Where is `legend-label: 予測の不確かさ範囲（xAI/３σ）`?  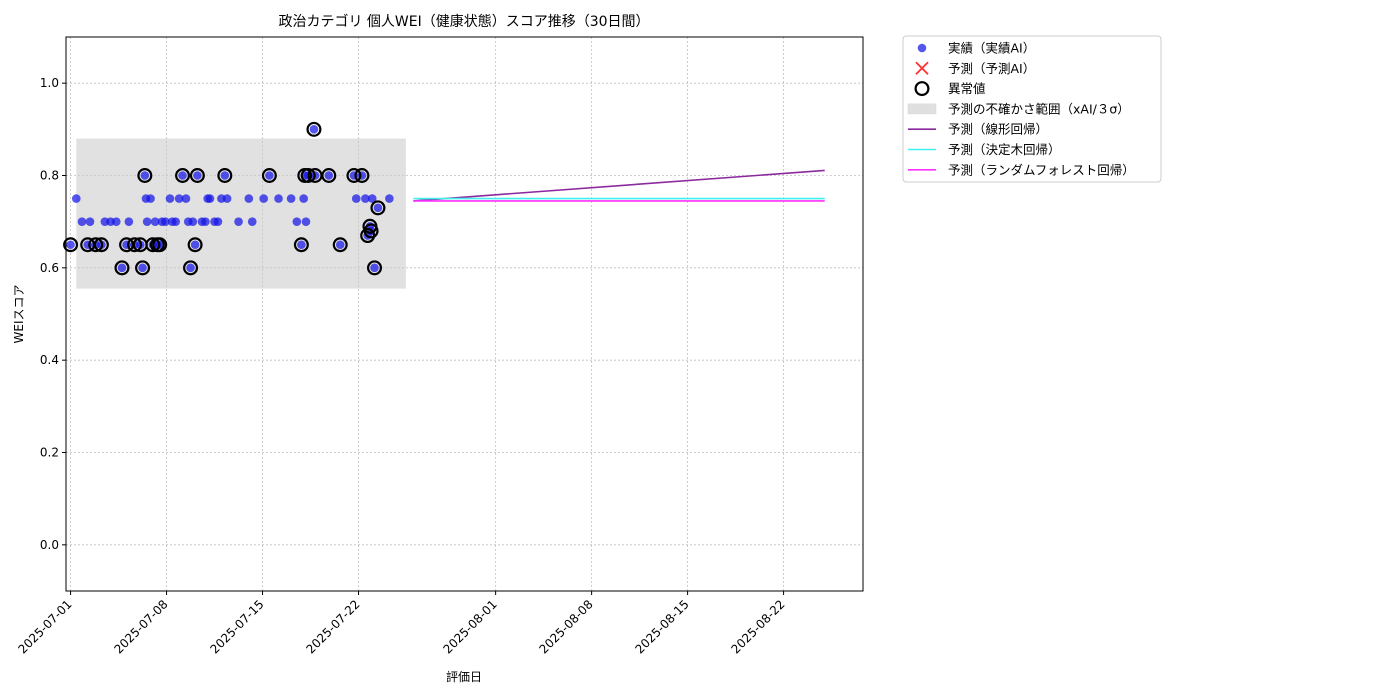 legend-label: 予測の不確かさ範囲（xAI/３σ） is located at coordinates (1039, 108).